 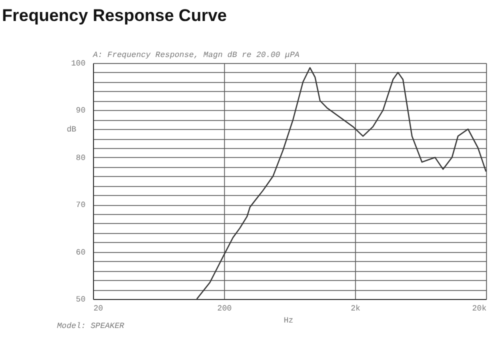 What do you see at coordinates (479, 309) in the screenshot?
I see `x-tick-label: 20k` at bounding box center [479, 309].